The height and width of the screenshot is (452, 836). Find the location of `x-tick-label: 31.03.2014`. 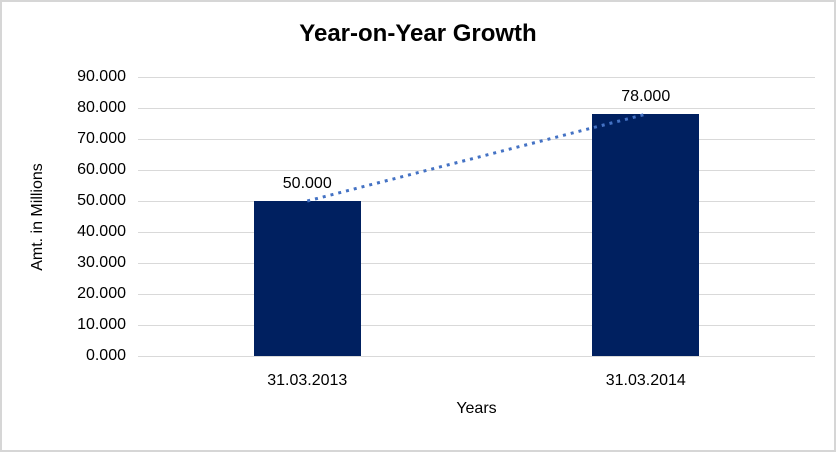

x-tick-label: 31.03.2014 is located at coordinates (645, 380).